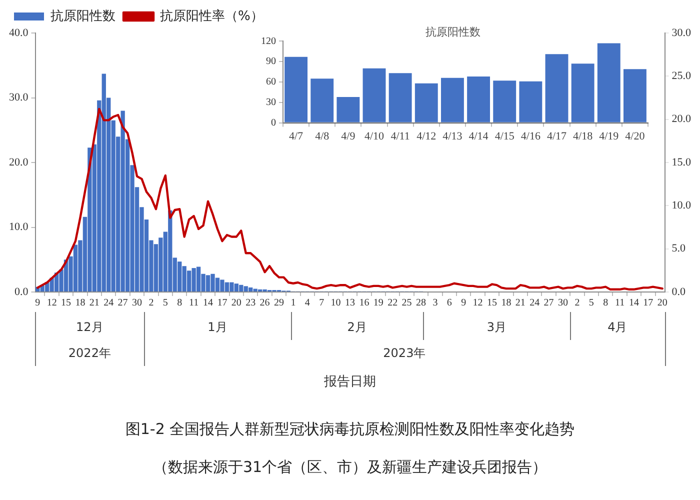 This screenshot has height=500, width=700. What do you see at coordinates (609, 136) in the screenshot?
I see `x-tick-label: 4/19` at bounding box center [609, 136].